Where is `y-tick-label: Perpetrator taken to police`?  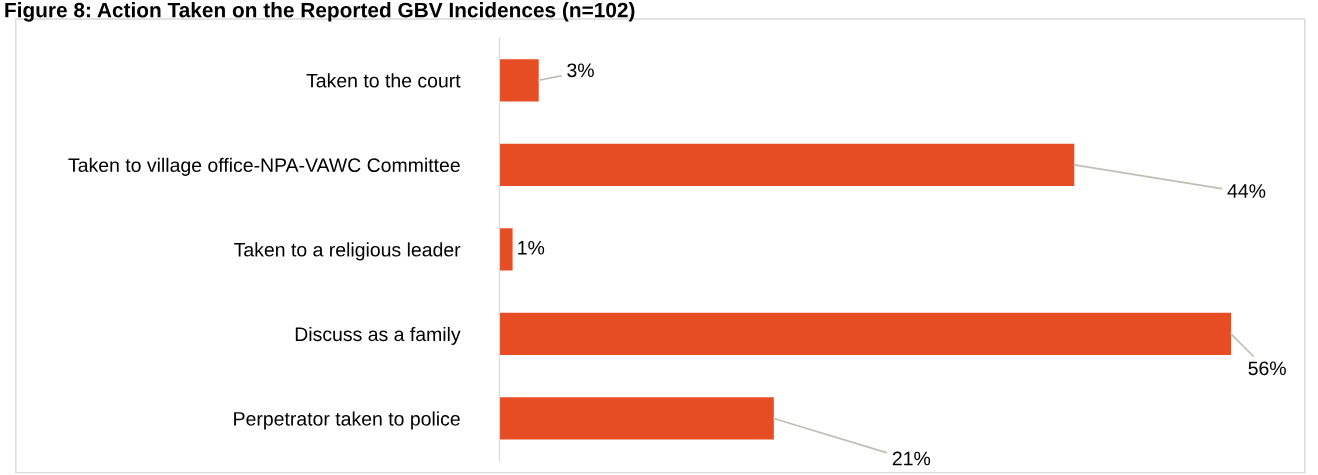
y-tick-label: Perpetrator taken to police is located at coordinates (347, 420).